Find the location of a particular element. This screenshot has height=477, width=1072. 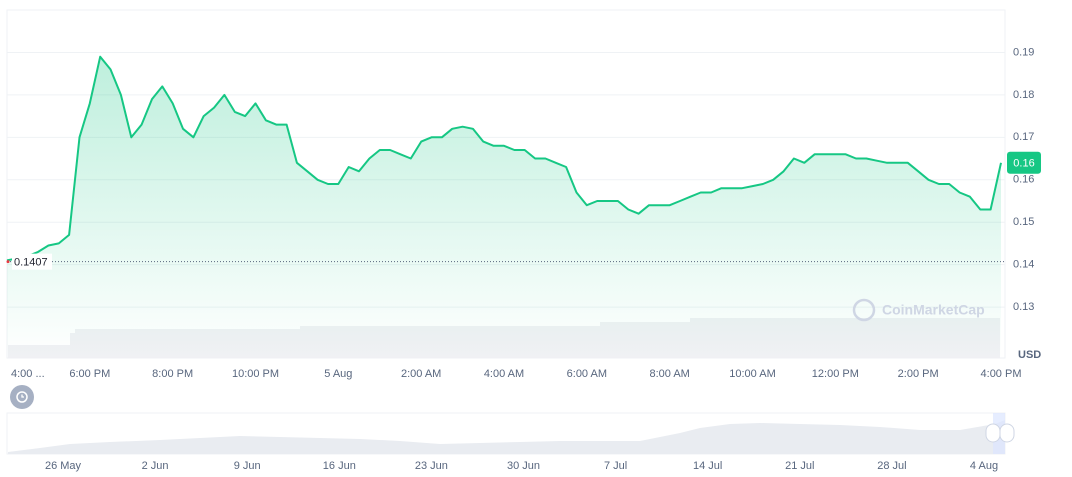

last-price-badge is located at coordinates (1024, 162).